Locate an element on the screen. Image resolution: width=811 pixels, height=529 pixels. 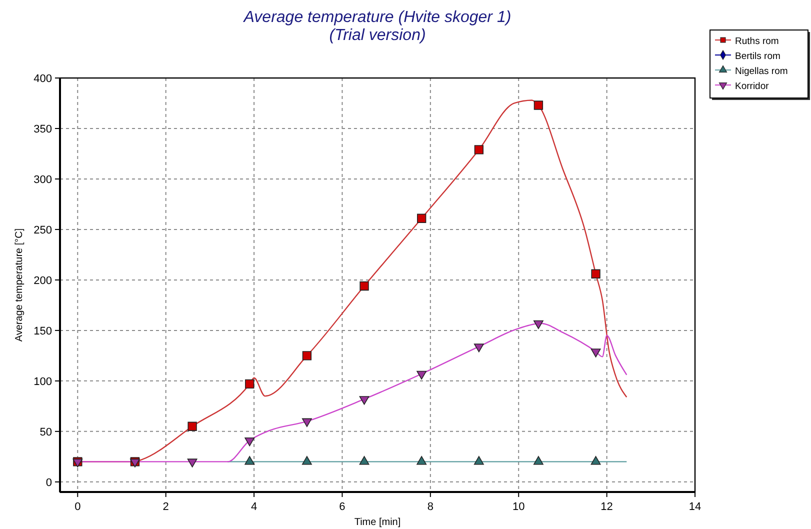
legend-label: Ruths rom is located at coordinates (757, 41).